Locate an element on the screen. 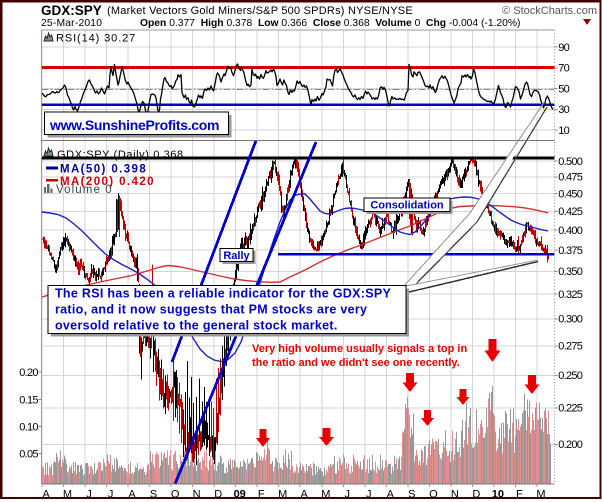  svg-text: 09 is located at coordinates (240, 495).